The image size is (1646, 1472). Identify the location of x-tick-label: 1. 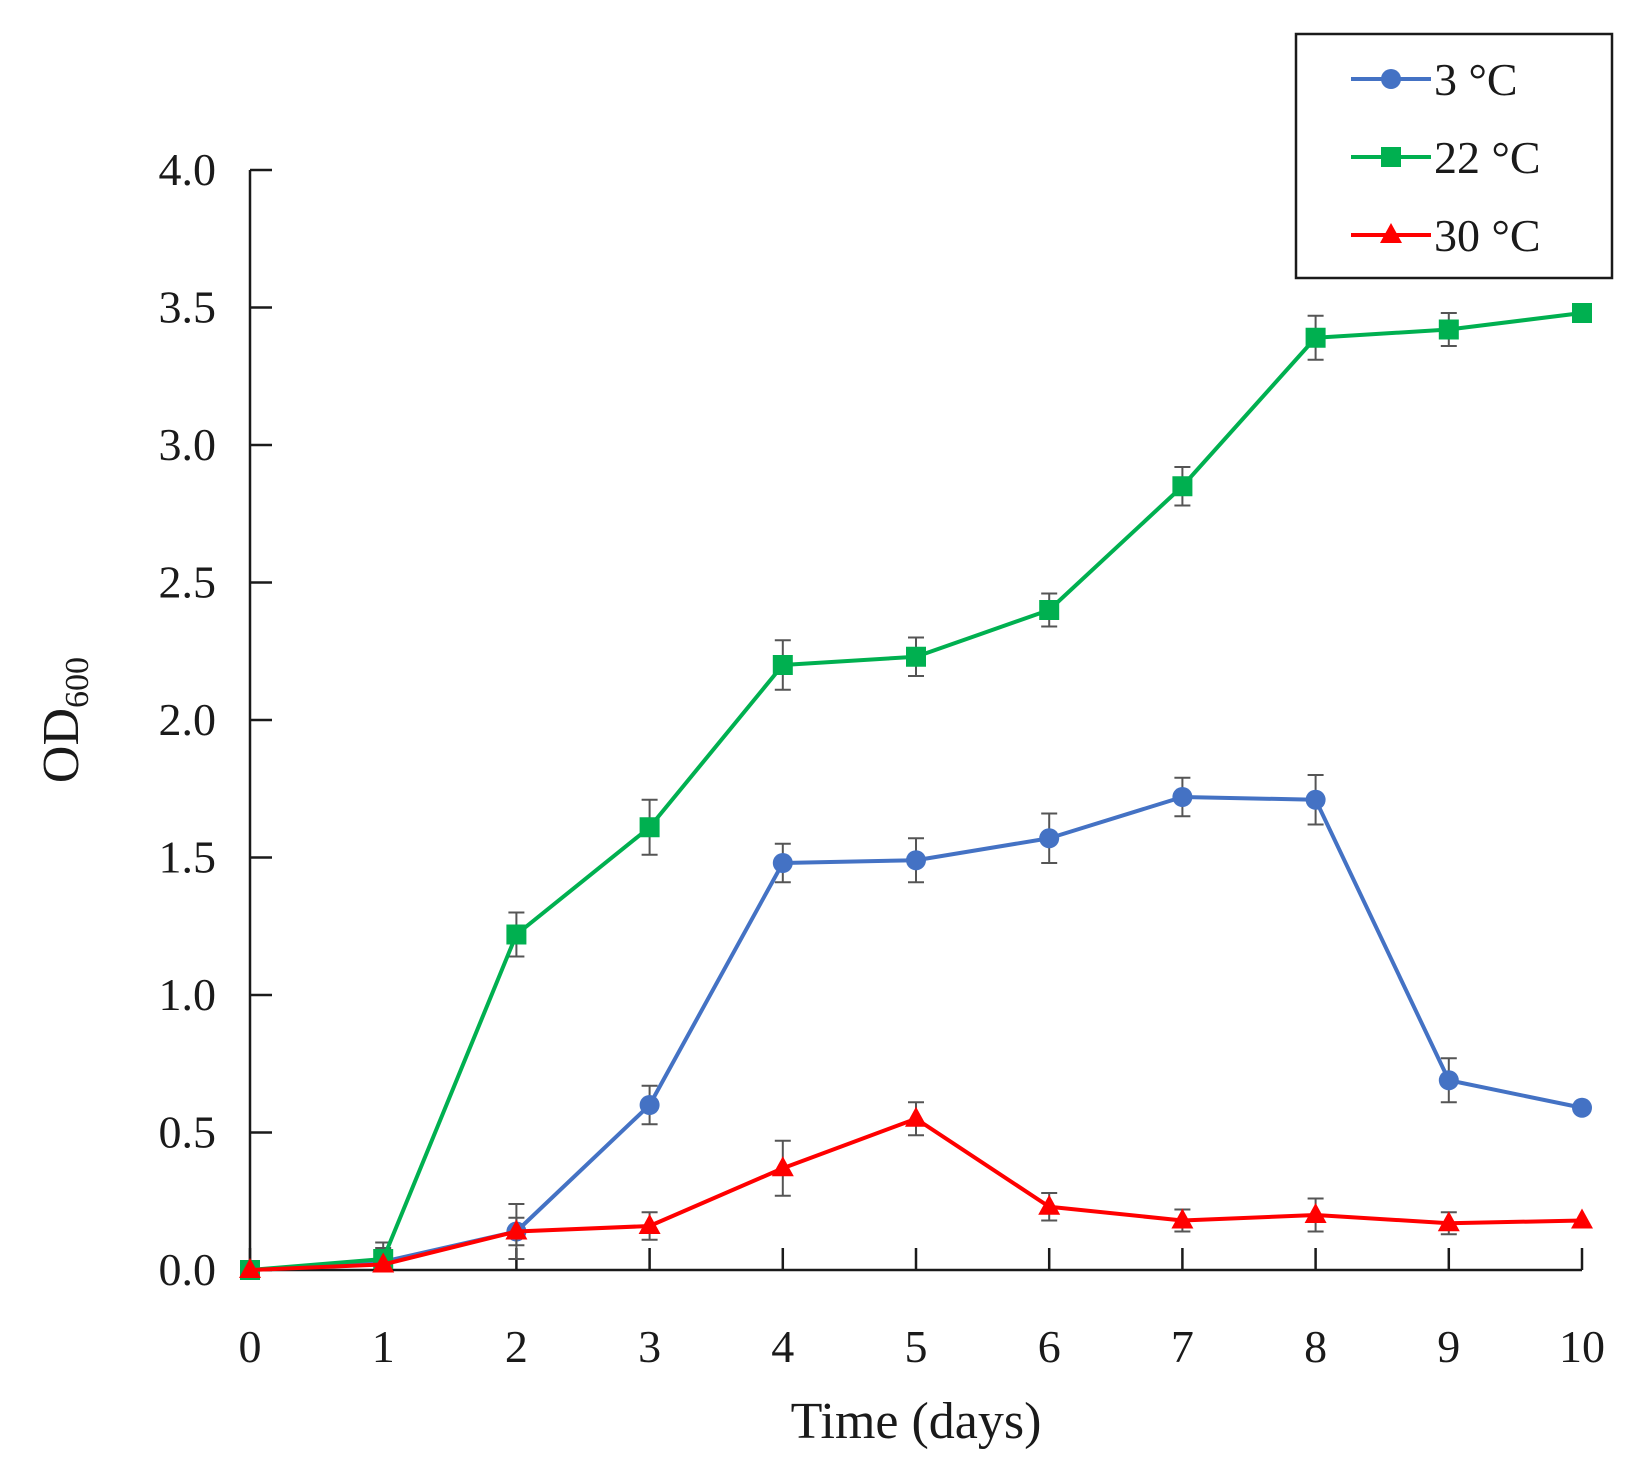
(383, 1346).